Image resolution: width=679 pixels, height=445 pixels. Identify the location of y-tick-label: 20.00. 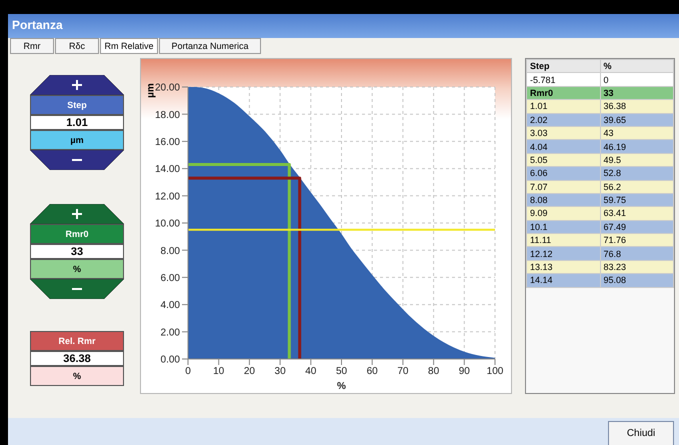
(167, 88).